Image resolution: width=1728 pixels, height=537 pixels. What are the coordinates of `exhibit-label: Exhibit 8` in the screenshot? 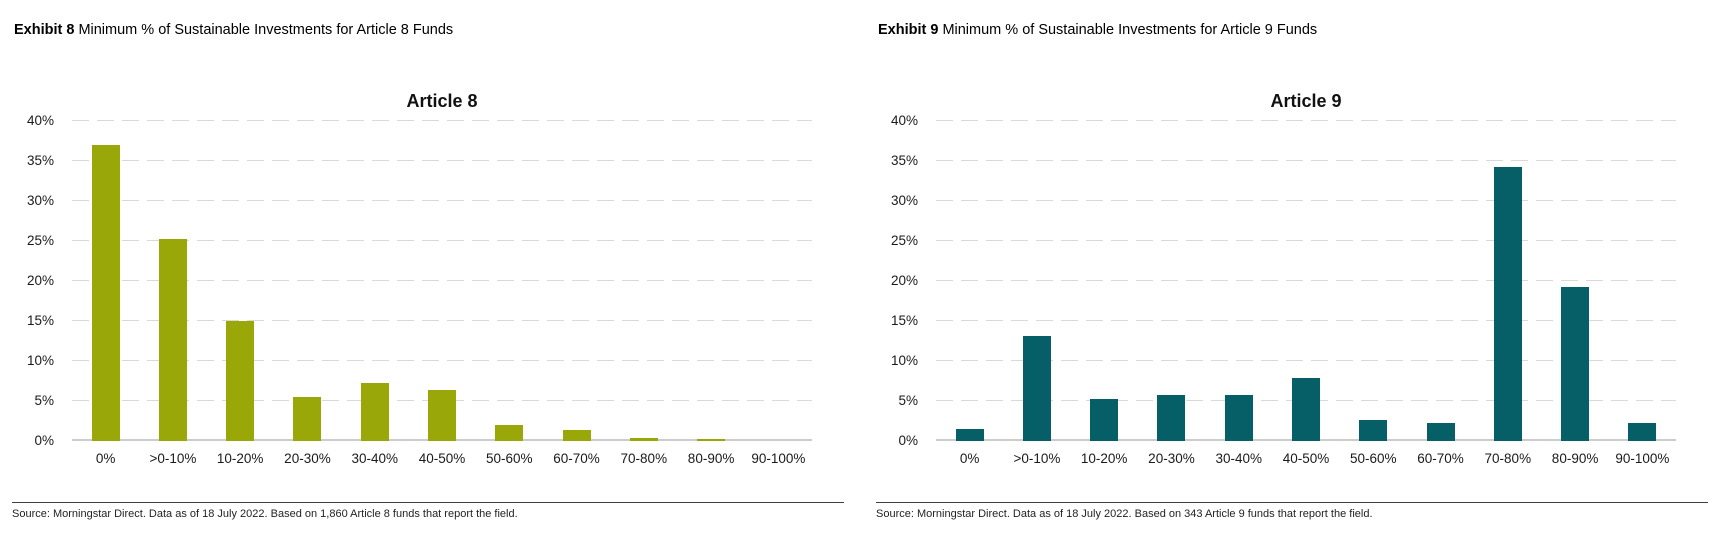 It's located at (44, 30).